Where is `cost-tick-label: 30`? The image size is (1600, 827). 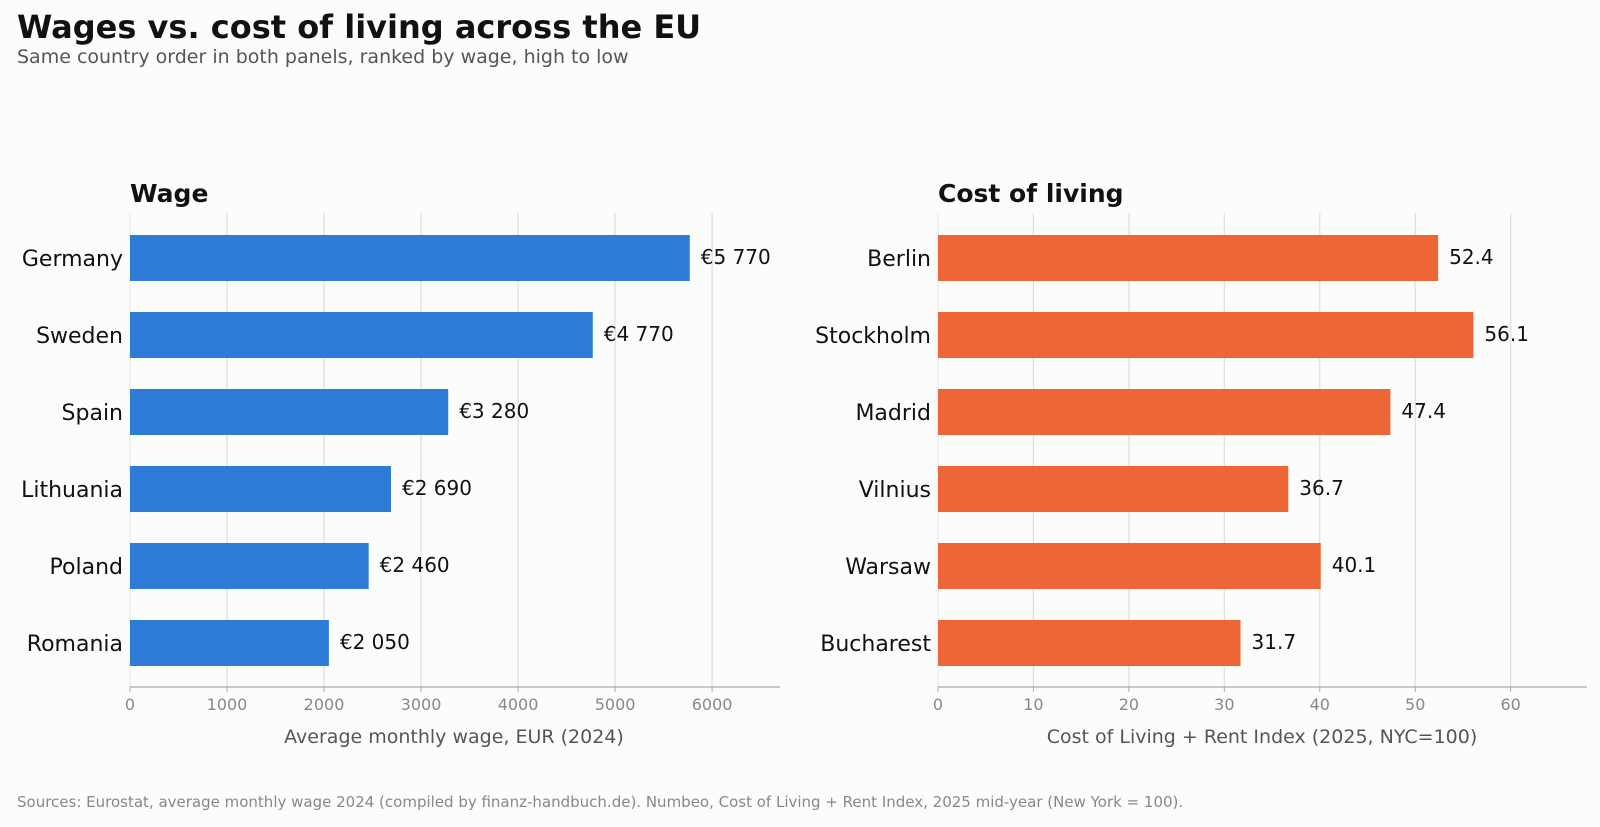 cost-tick-label: 30 is located at coordinates (1224, 704).